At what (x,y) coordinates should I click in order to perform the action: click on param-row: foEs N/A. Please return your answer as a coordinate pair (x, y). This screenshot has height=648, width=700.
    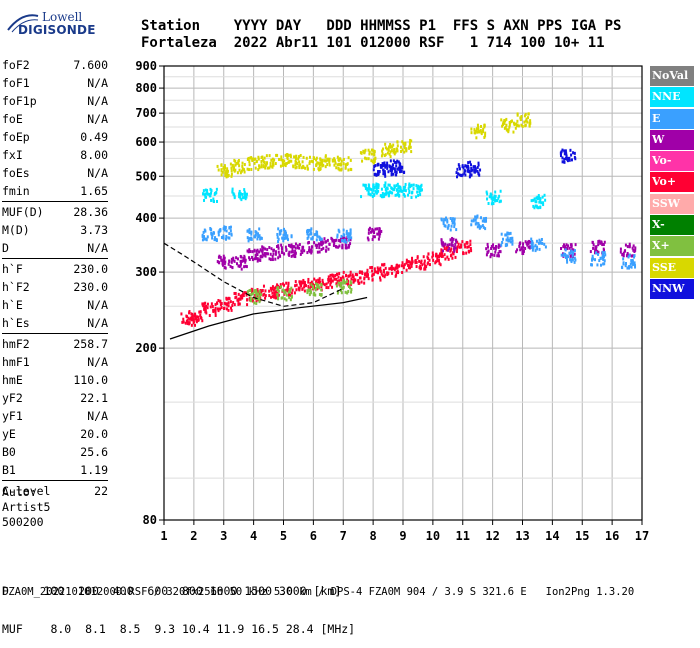
    Looking at the image, I should click on (55, 173).